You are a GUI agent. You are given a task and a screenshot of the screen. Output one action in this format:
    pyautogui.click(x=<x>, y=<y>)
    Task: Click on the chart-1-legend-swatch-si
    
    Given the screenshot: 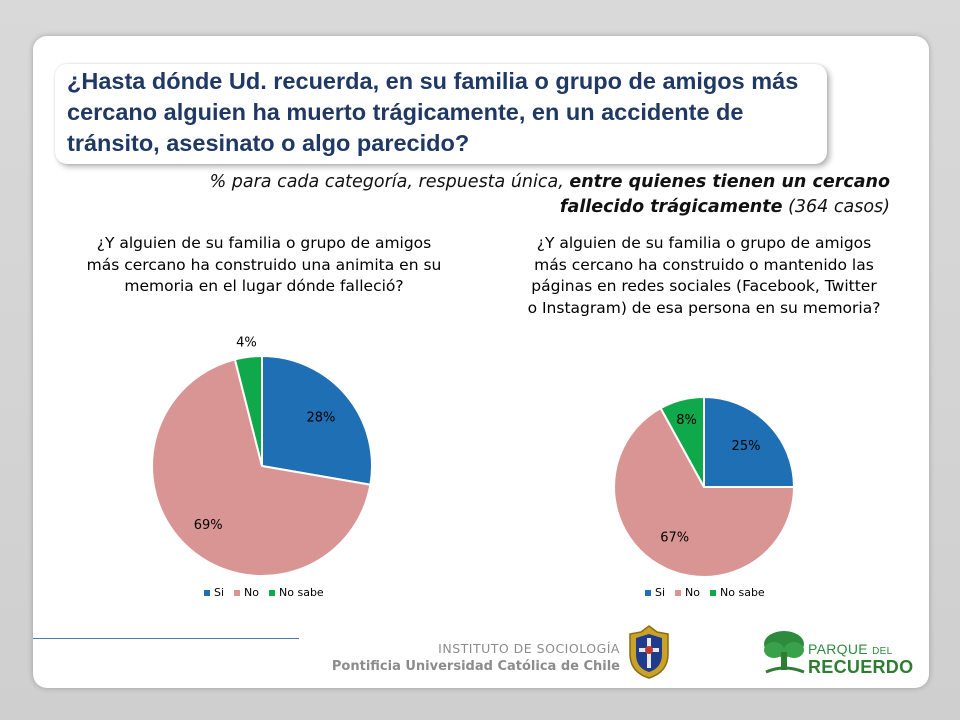 What is the action you would take?
    pyautogui.click(x=207, y=592)
    